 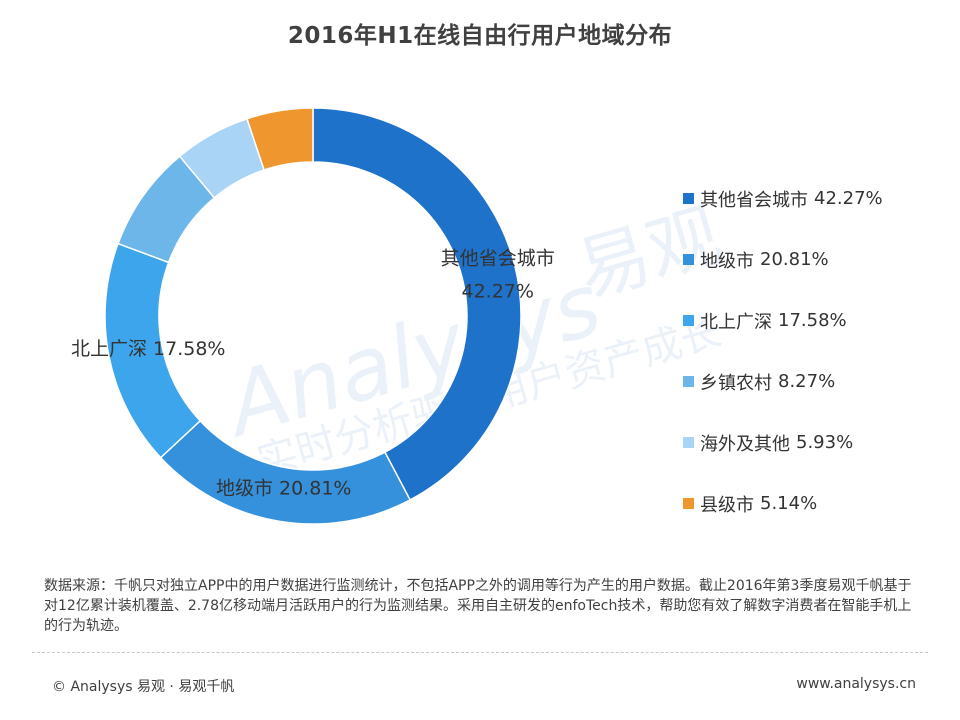 I want to click on footer-copyright: © Analysys 易观 · 易观千帆, so click(x=143, y=687).